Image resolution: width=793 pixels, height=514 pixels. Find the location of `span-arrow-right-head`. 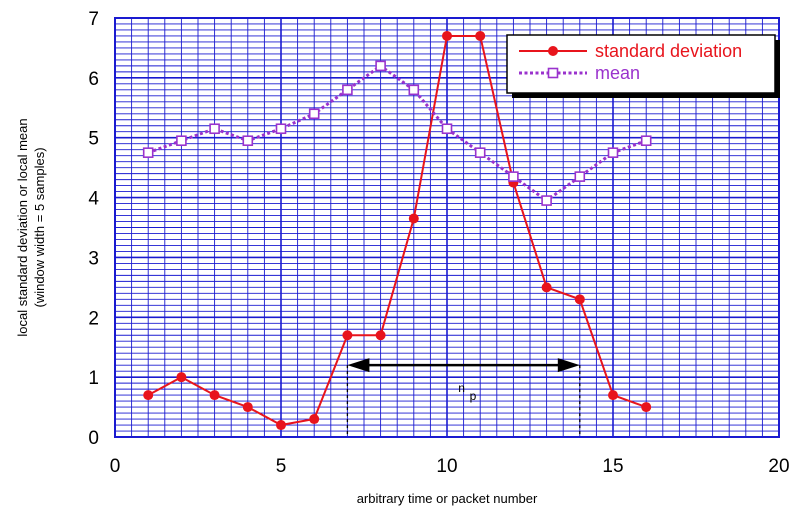

span-arrow-right-head is located at coordinates (568, 365).